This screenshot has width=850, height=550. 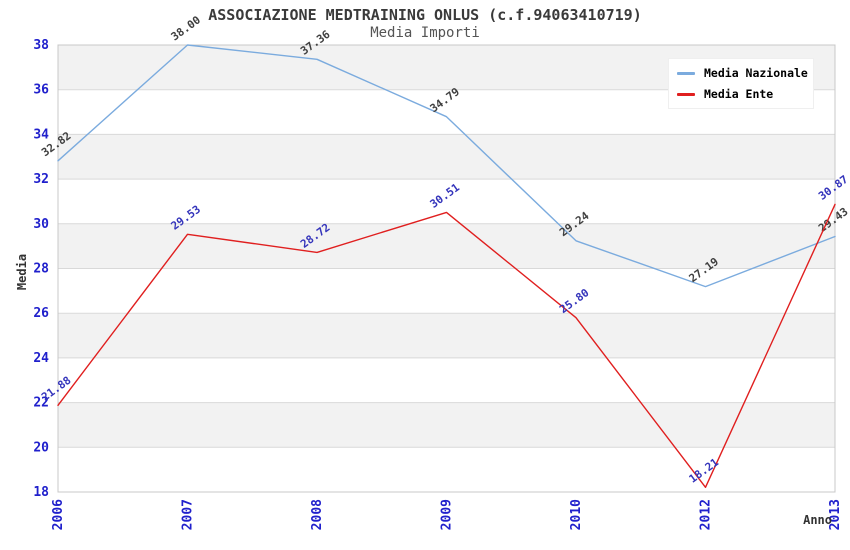 I want to click on x-tick-label: 2012, so click(x=706, y=514).